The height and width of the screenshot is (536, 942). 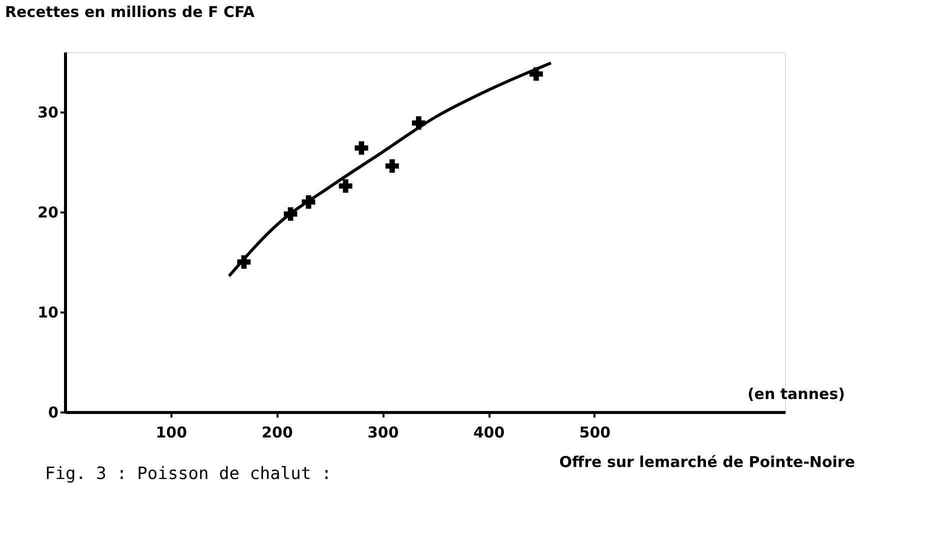 I want to click on x-tick-label: 100, so click(x=172, y=433).